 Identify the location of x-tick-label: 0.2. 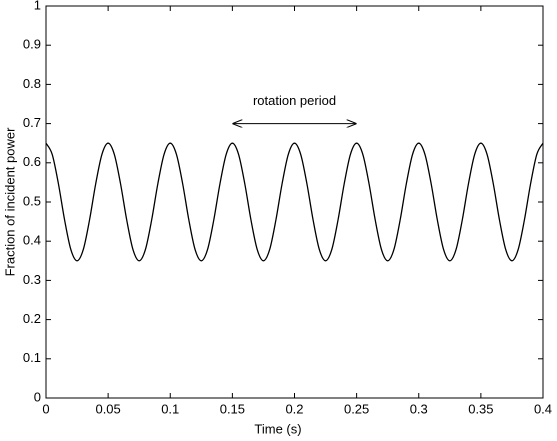
(294, 408).